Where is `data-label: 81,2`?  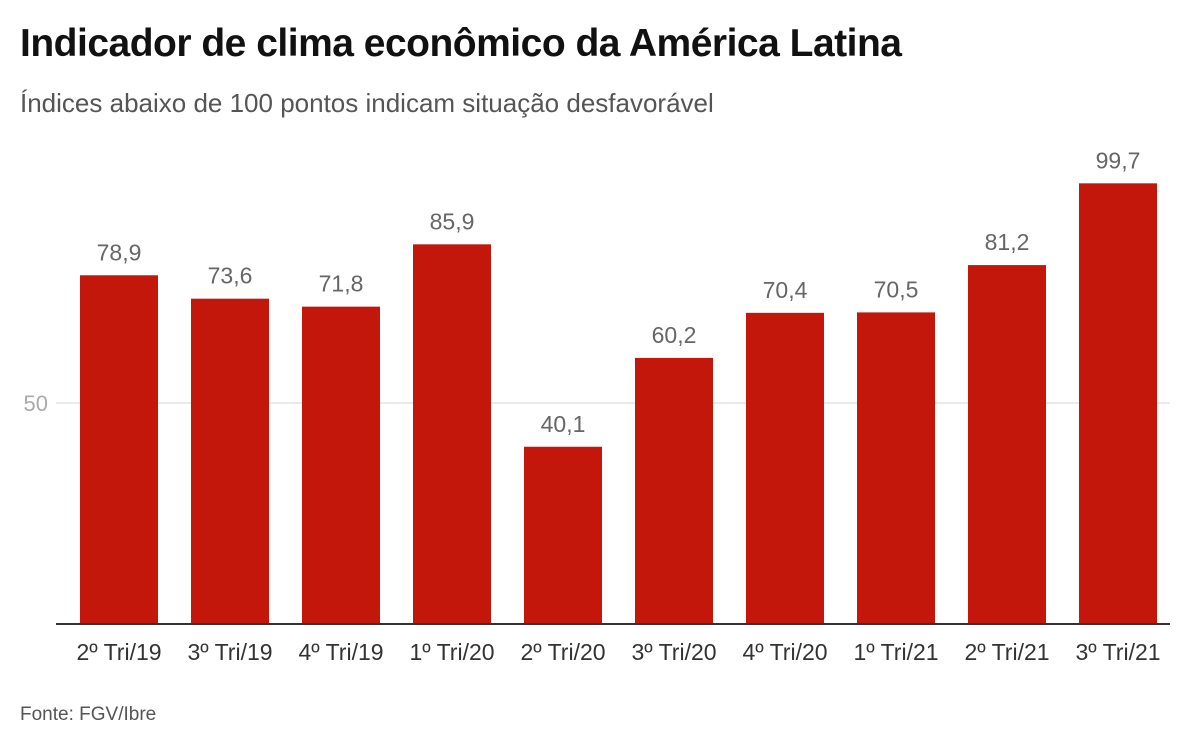
data-label: 81,2 is located at coordinates (1007, 242).